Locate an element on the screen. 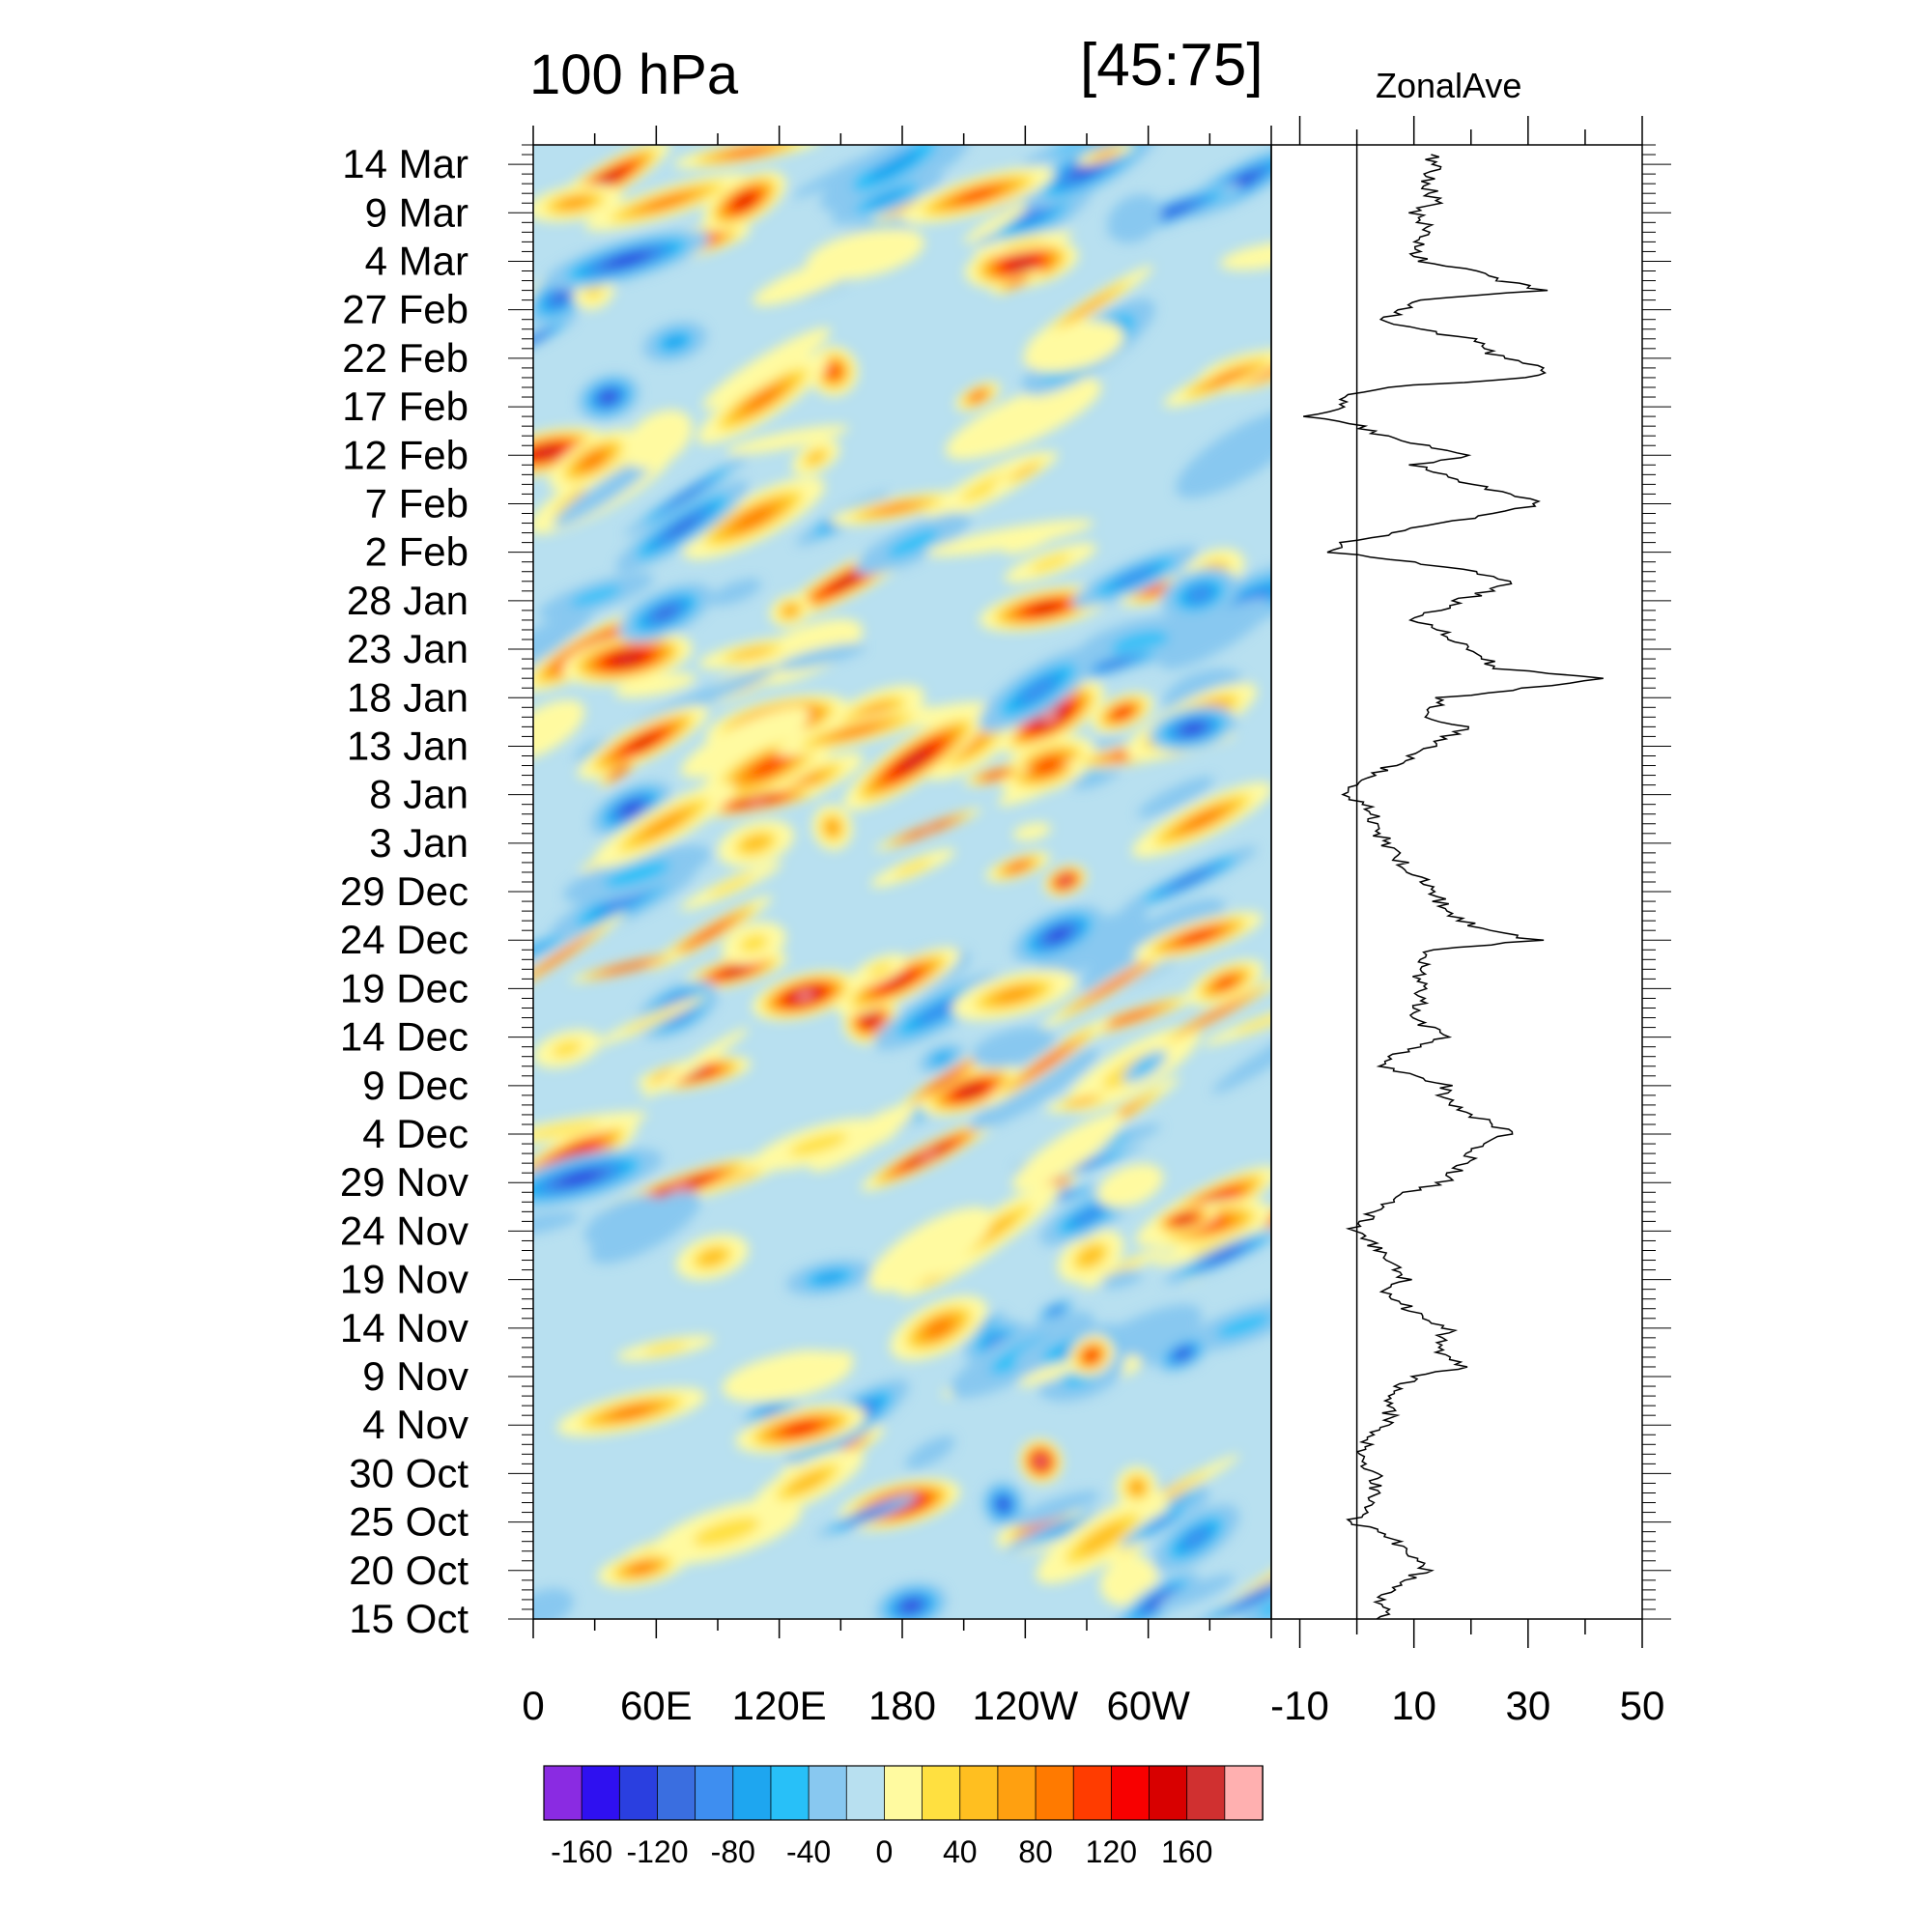  hovmoller-x-tick-label: 120W is located at coordinates (1025, 1705).